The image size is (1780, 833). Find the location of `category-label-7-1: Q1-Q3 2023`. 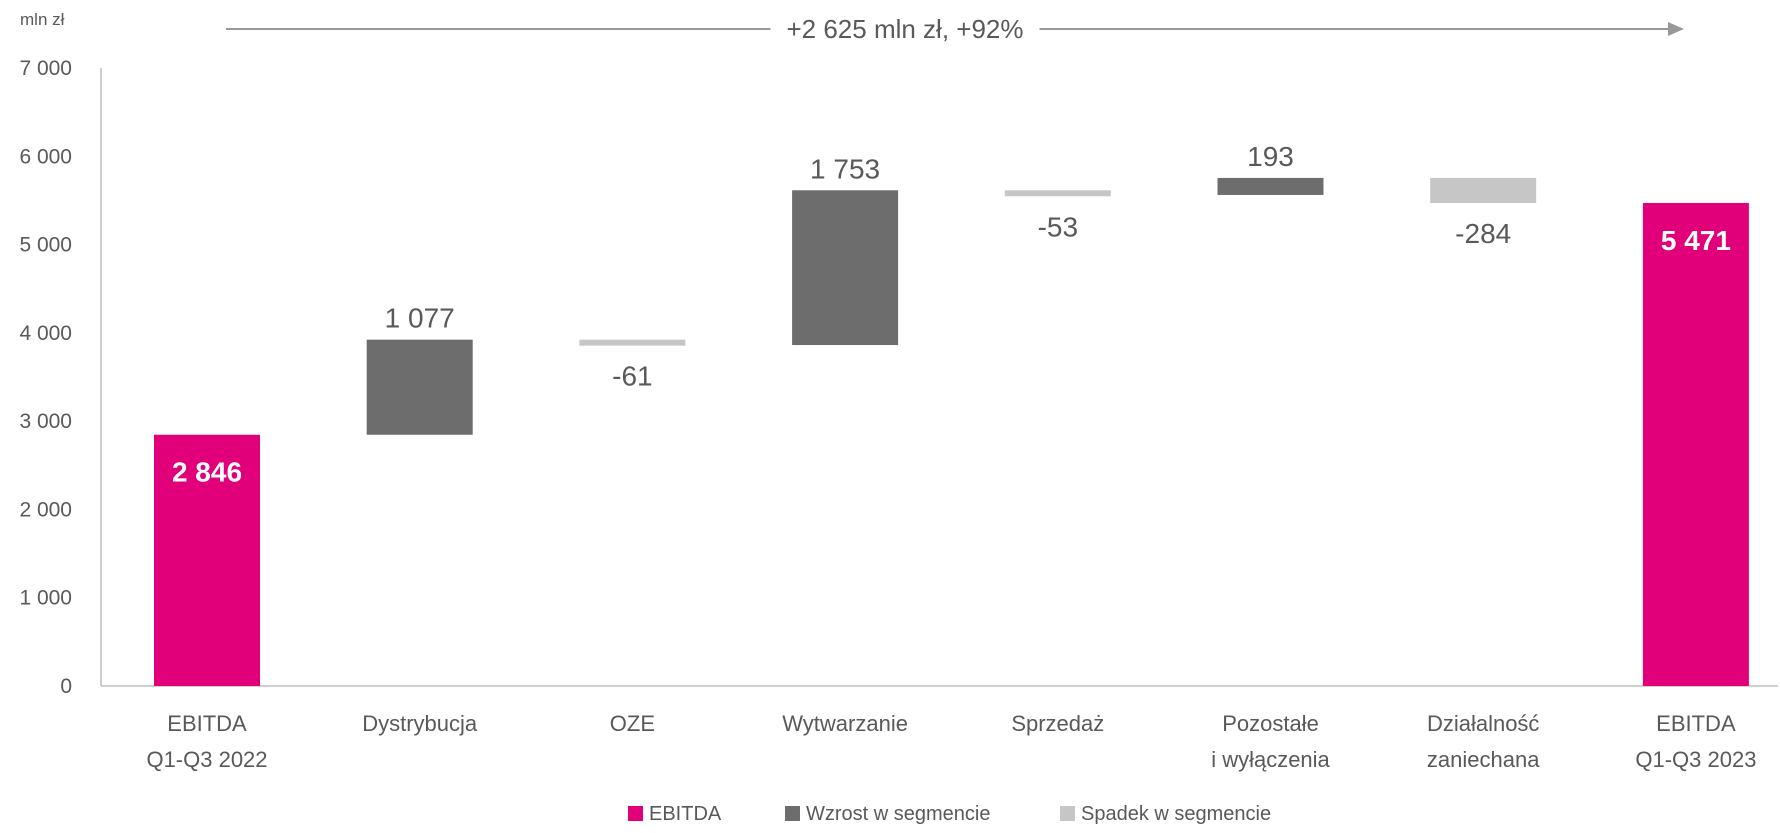

category-label-7-1: Q1-Q3 2023 is located at coordinates (1695, 759).